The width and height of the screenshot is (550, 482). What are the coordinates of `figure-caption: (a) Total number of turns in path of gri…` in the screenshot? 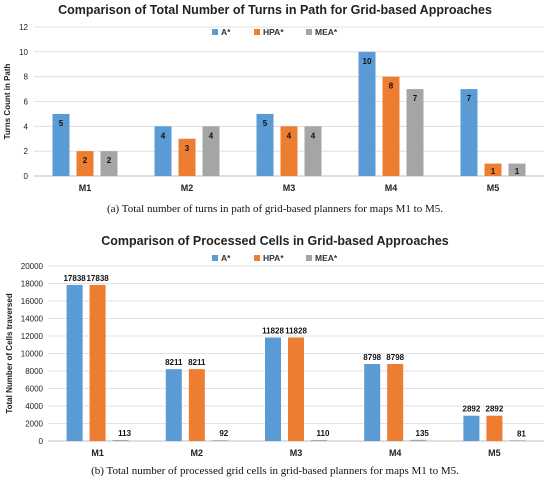 It's located at (275, 209).